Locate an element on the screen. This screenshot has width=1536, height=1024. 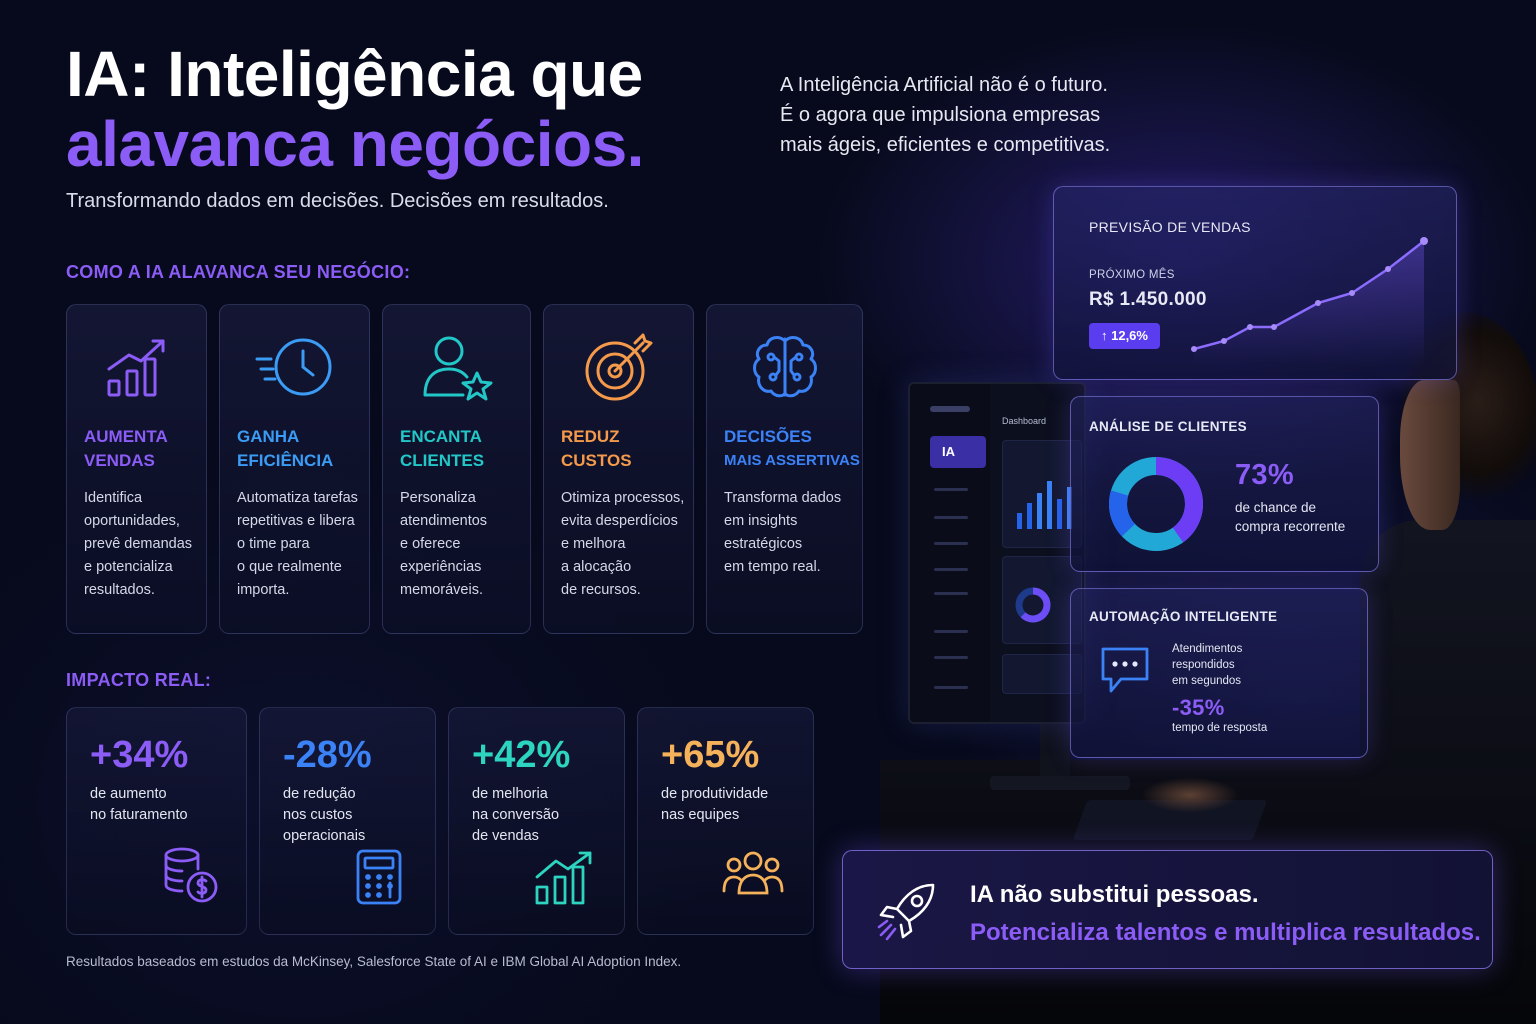
monitor-sidebar-item-ia: IA is located at coordinates (958, 452).